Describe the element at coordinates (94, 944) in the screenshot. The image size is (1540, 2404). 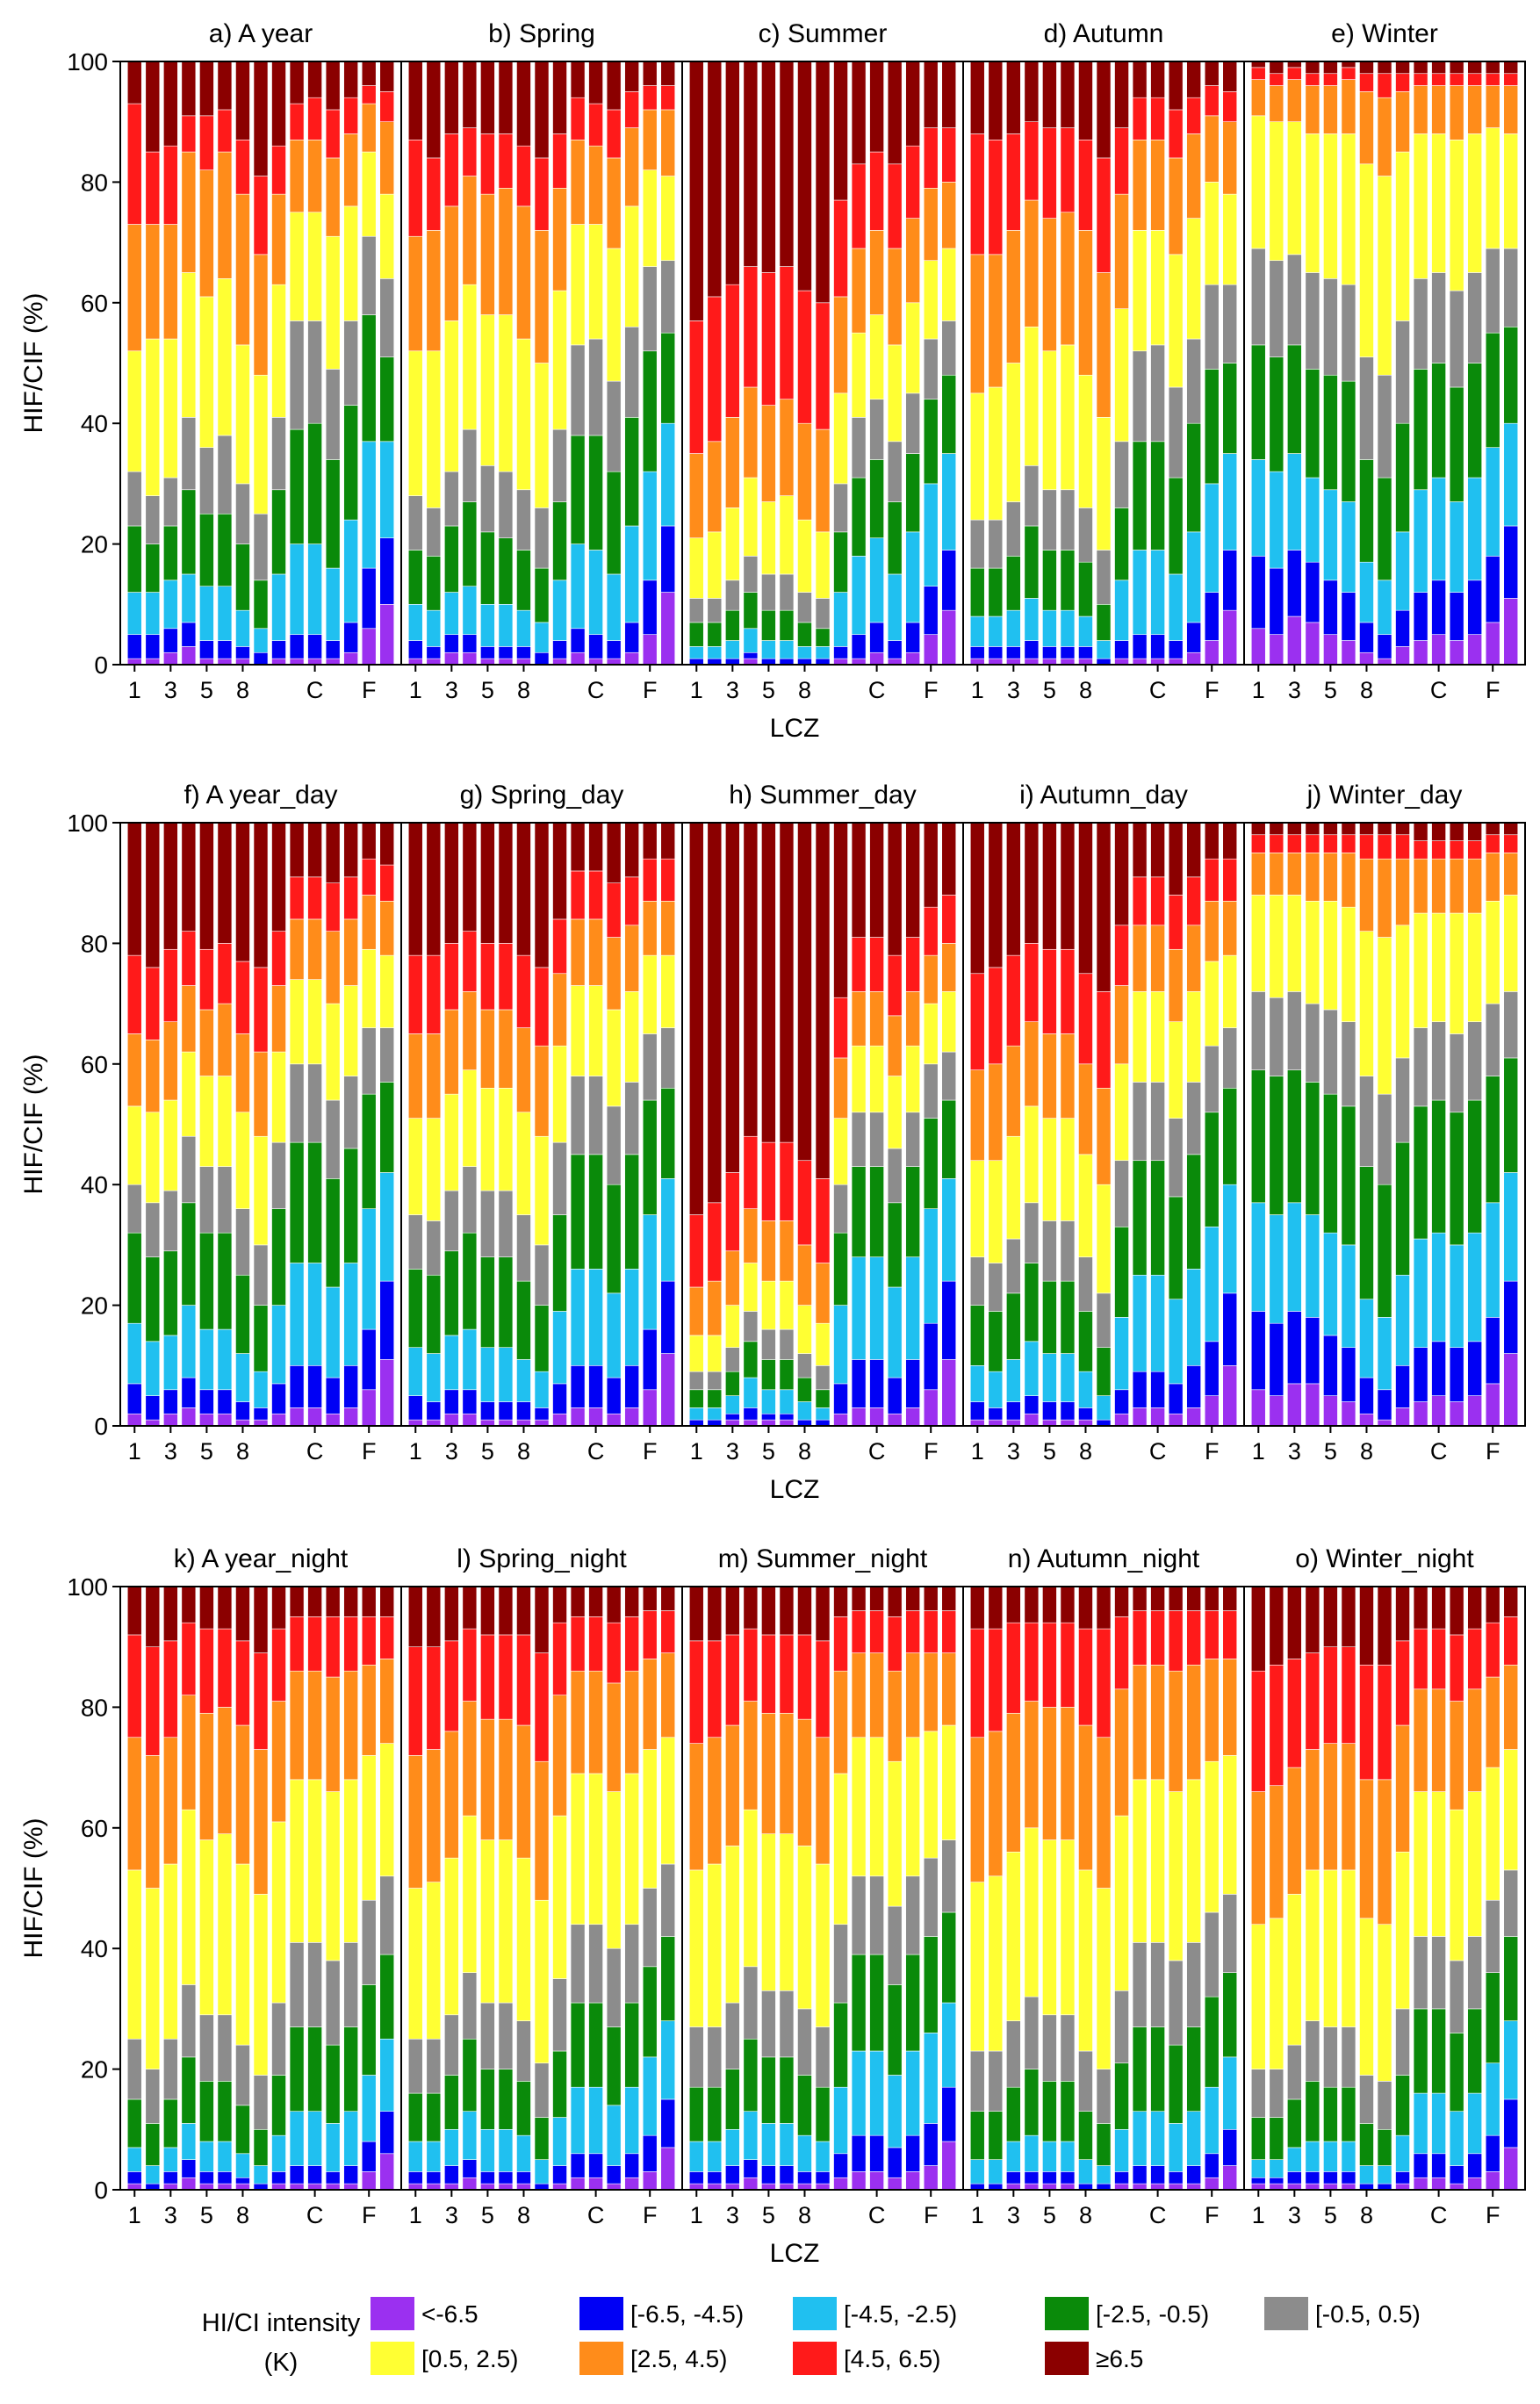
I see `y-tick-label: 80` at that location.